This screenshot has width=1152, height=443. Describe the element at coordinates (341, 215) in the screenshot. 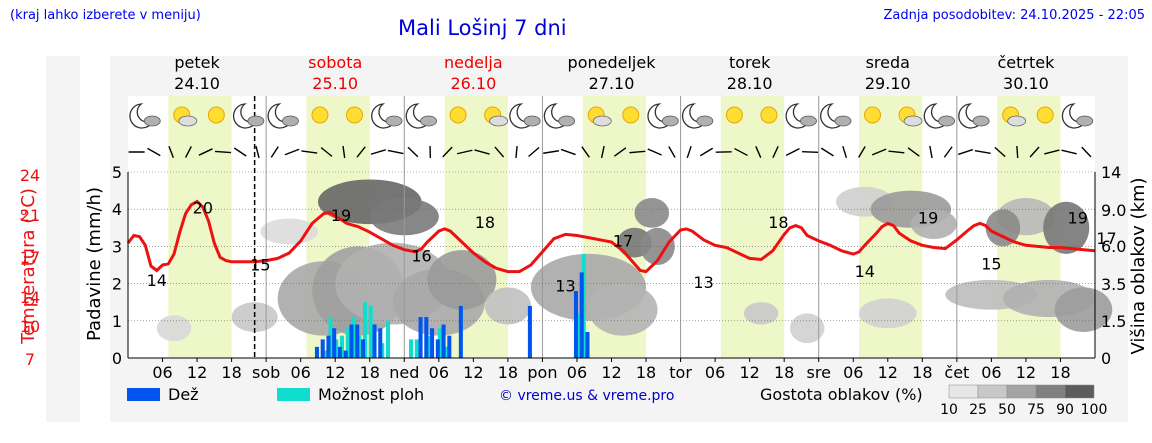

I see `temperature-label: 19` at that location.